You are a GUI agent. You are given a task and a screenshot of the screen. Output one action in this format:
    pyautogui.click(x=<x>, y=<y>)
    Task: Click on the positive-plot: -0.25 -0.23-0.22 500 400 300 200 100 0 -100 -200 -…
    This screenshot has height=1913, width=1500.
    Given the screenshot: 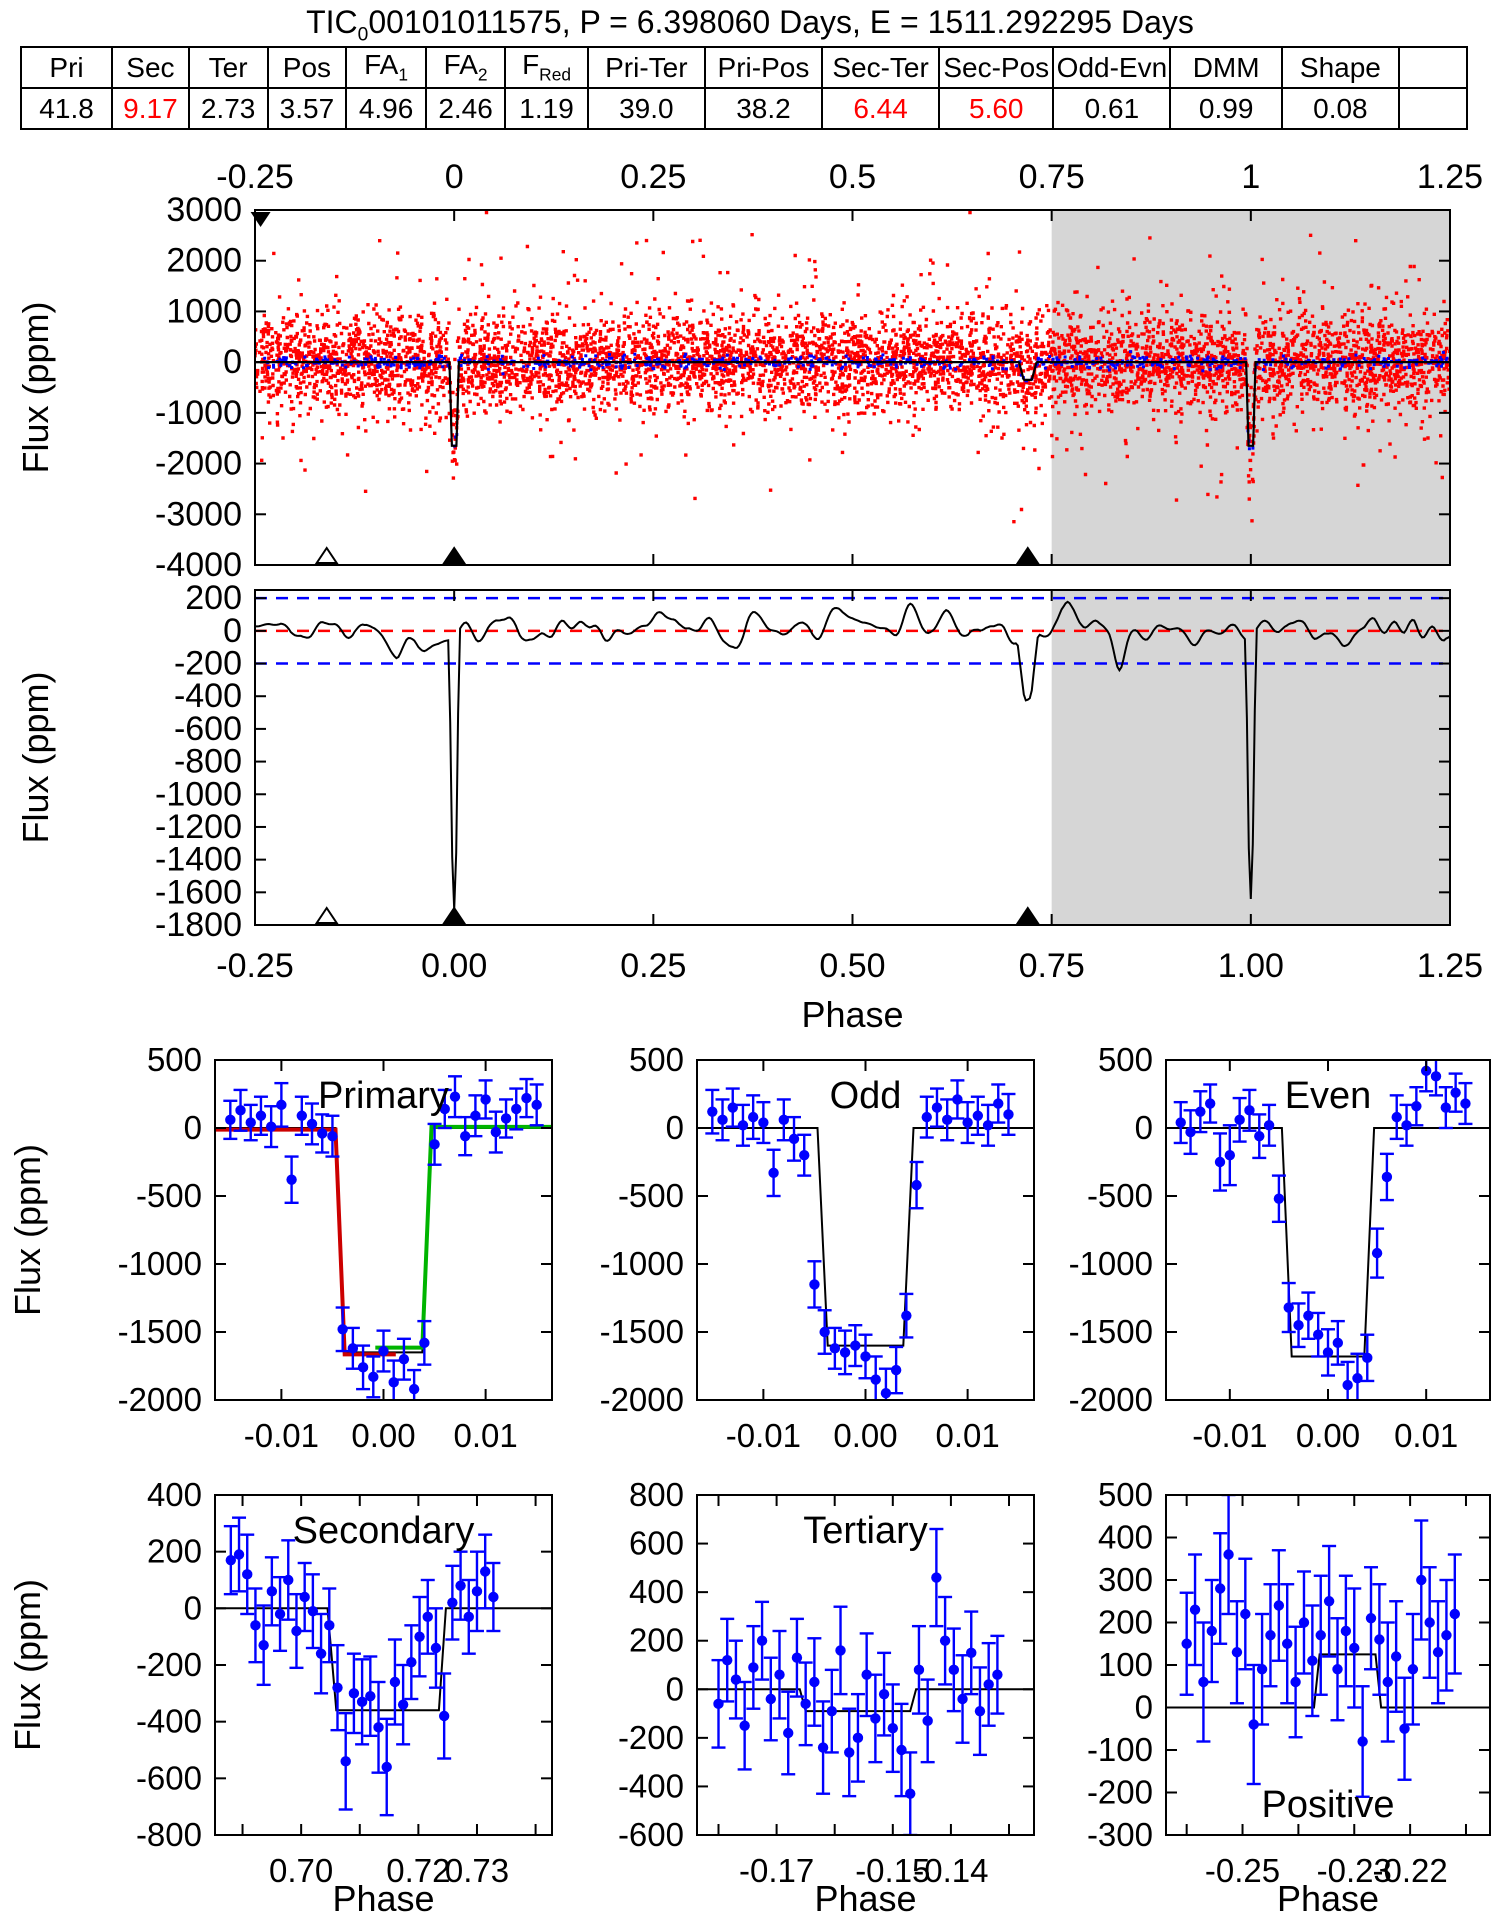 What is the action you would take?
    pyautogui.click(x=1289, y=1695)
    